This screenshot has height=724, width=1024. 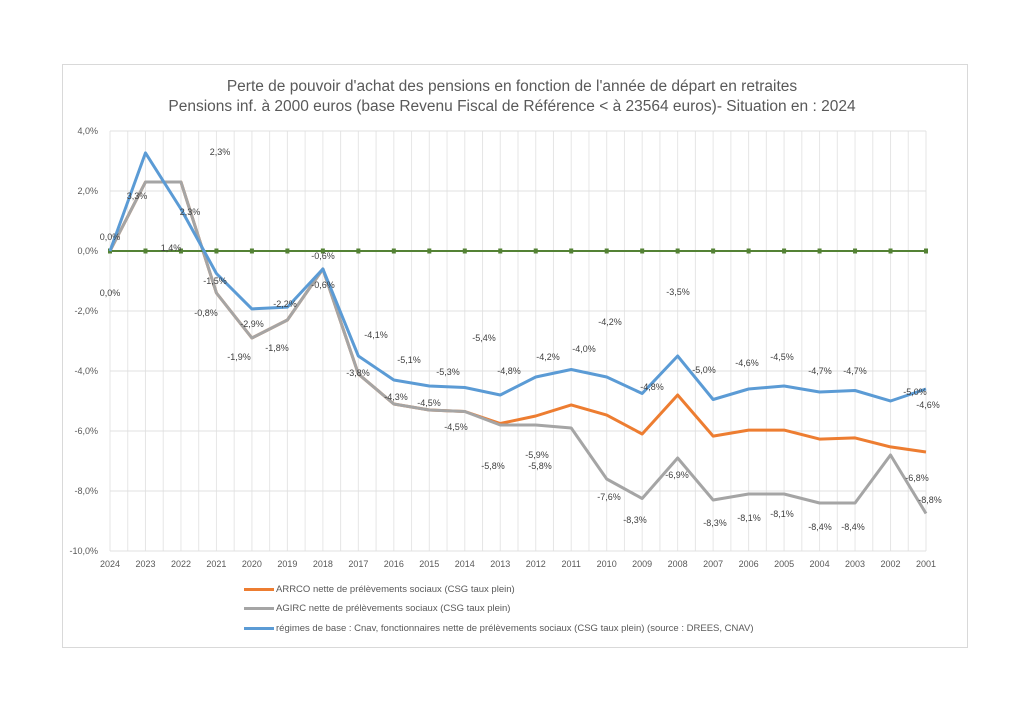 I want to click on x-tick-label: 2012, so click(x=536, y=564).